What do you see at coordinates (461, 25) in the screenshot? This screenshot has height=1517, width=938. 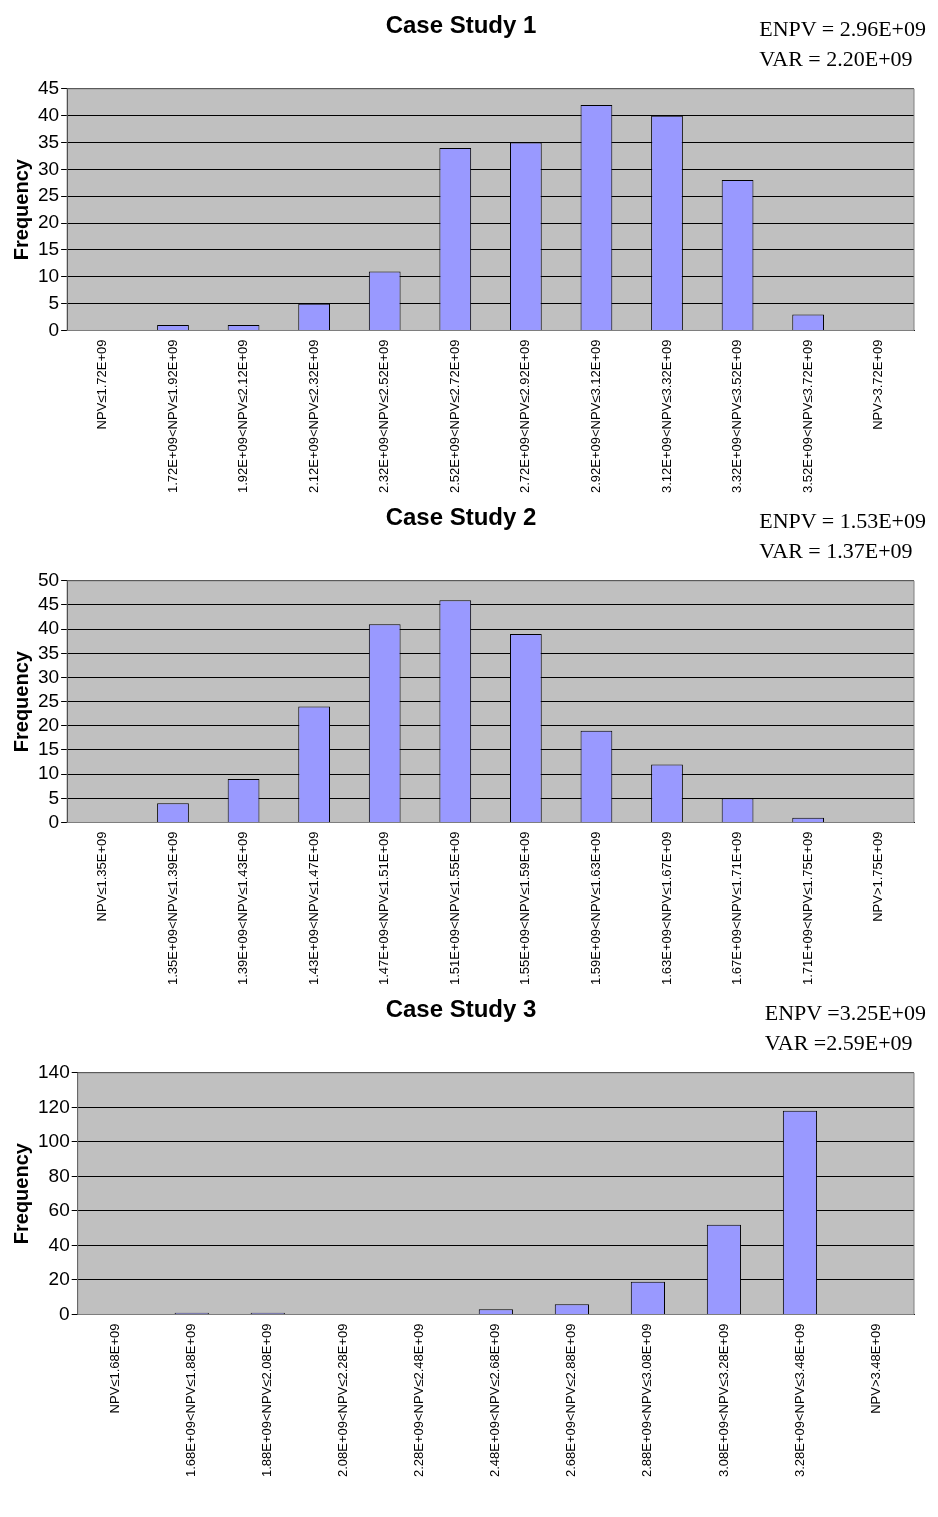 I see `chart-title: Case Study 1` at bounding box center [461, 25].